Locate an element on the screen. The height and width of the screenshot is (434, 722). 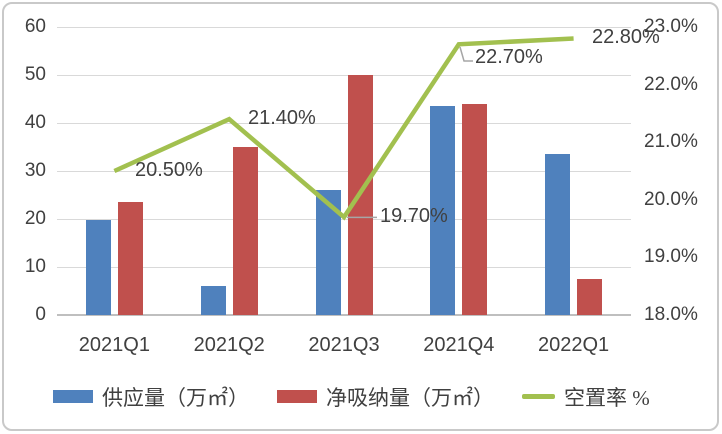
legend-label: 供应量（万㎡） is located at coordinates (175, 397).